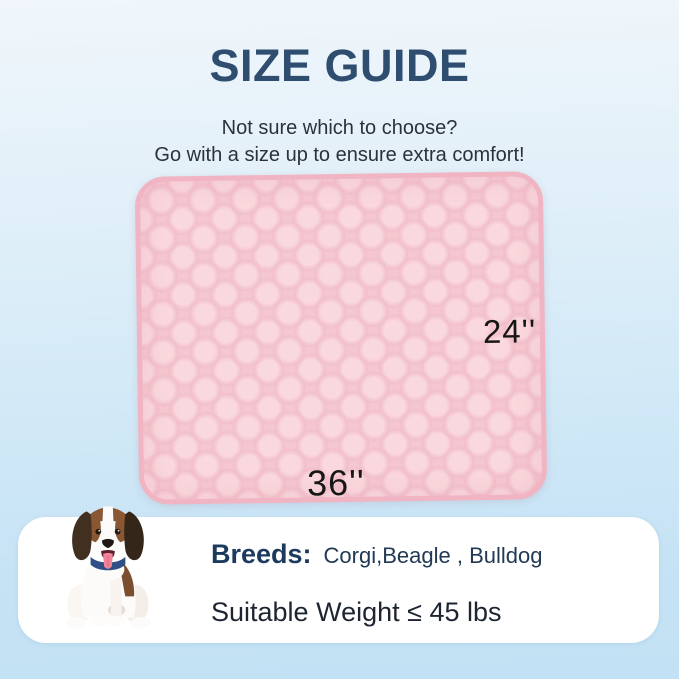 This screenshot has height=679, width=679. I want to click on weight-text: Suitable Weight ≤ 45 lbs, so click(356, 612).